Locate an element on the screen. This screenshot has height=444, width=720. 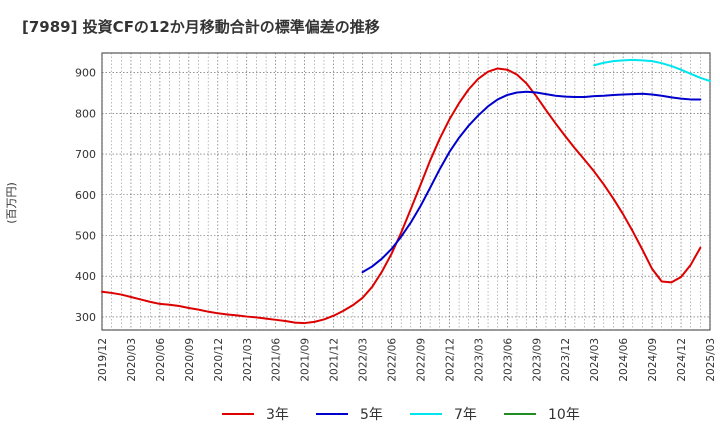
x-tick-label: 2019/12 is located at coordinates (103, 360).